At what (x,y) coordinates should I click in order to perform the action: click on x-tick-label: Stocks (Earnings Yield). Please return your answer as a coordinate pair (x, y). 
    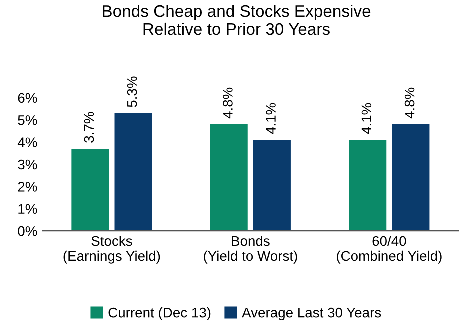
    Looking at the image, I should click on (112, 250).